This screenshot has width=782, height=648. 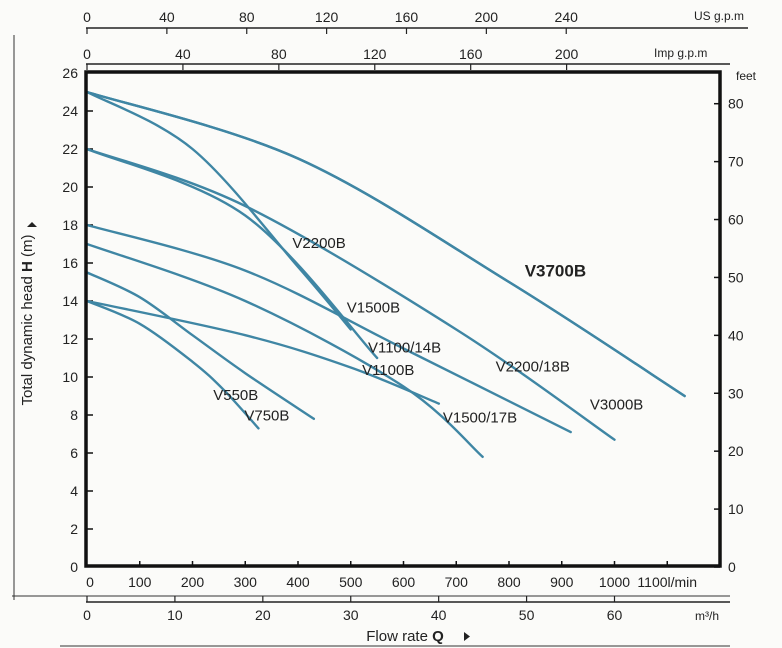 I want to click on y-axis-title: Total dynamic head H (m), so click(x=27, y=320).